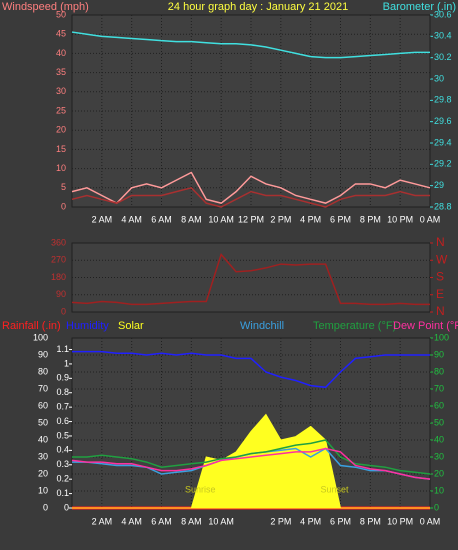 This screenshot has width=458, height=550. Describe the element at coordinates (443, 14) in the screenshot. I see `tick-label: 30.6` at that location.